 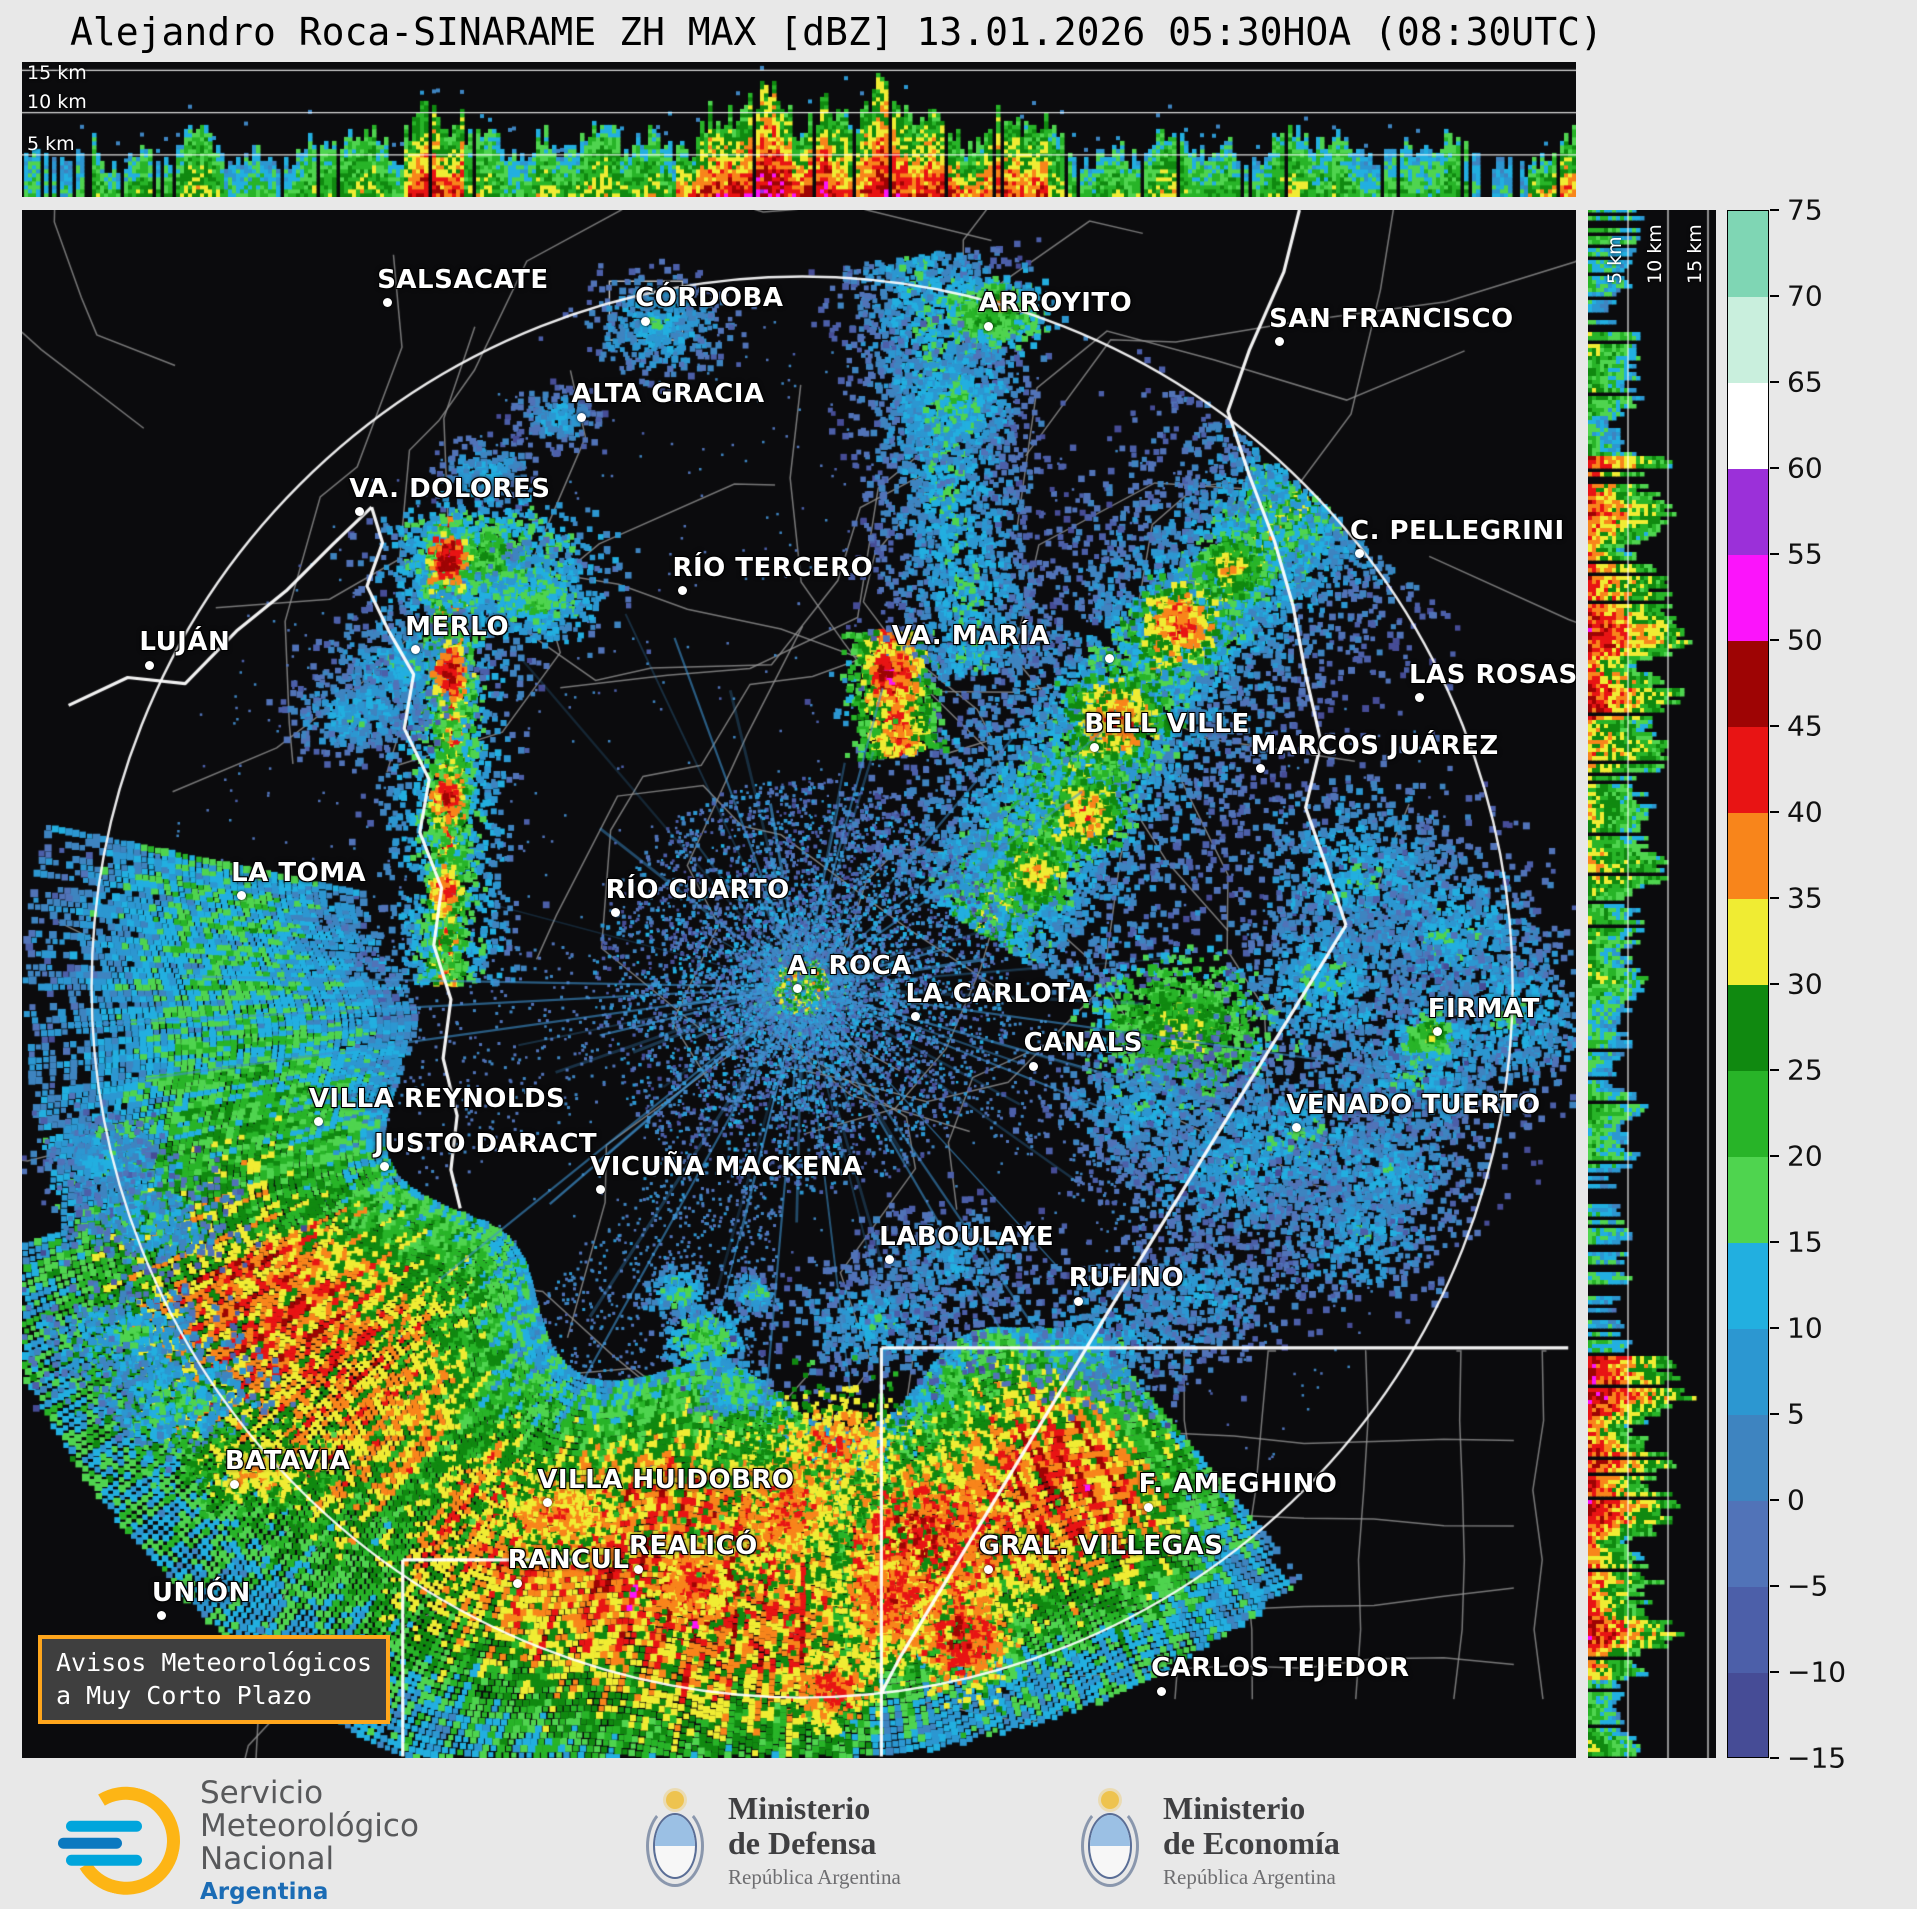 I want to click on warning-box: Avisos Meteorológicos a Muy Corto Plazo, so click(x=214, y=1679).